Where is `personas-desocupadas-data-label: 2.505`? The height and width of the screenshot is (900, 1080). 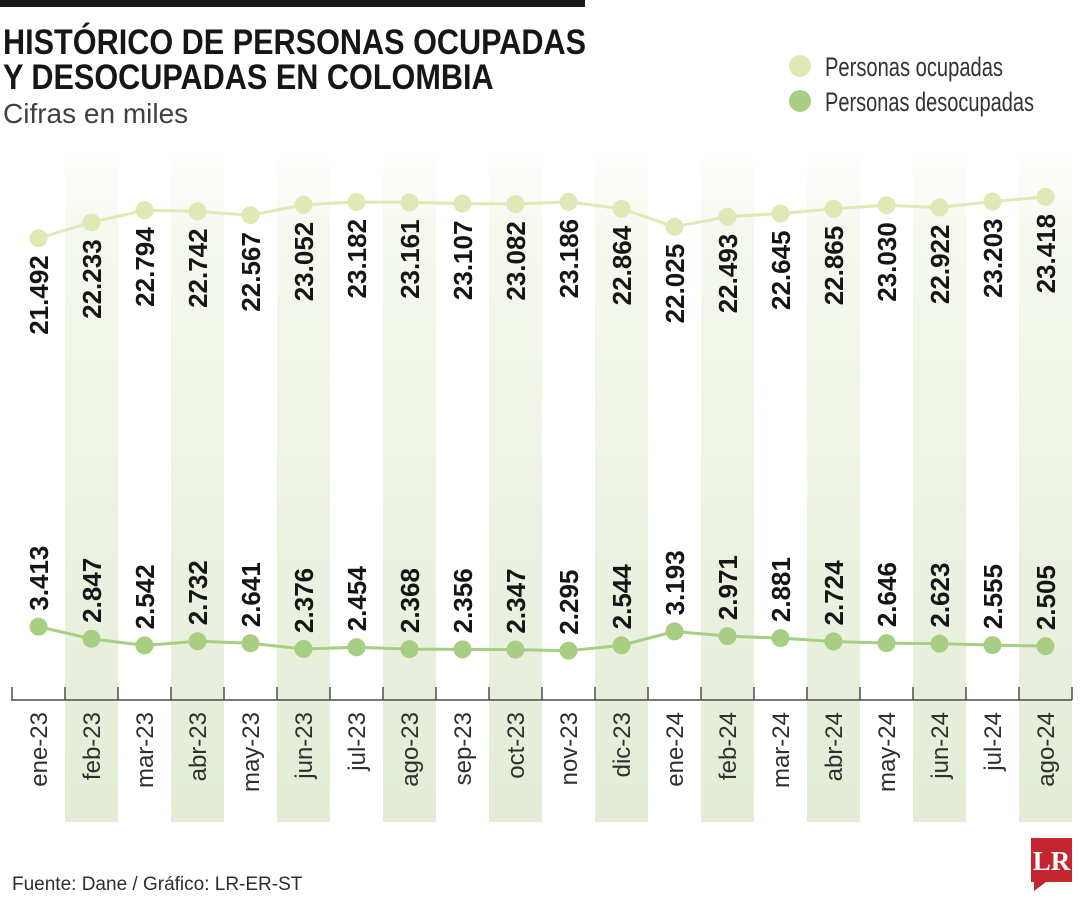
personas-desocupadas-data-label: 2.505 is located at coordinates (1046, 597).